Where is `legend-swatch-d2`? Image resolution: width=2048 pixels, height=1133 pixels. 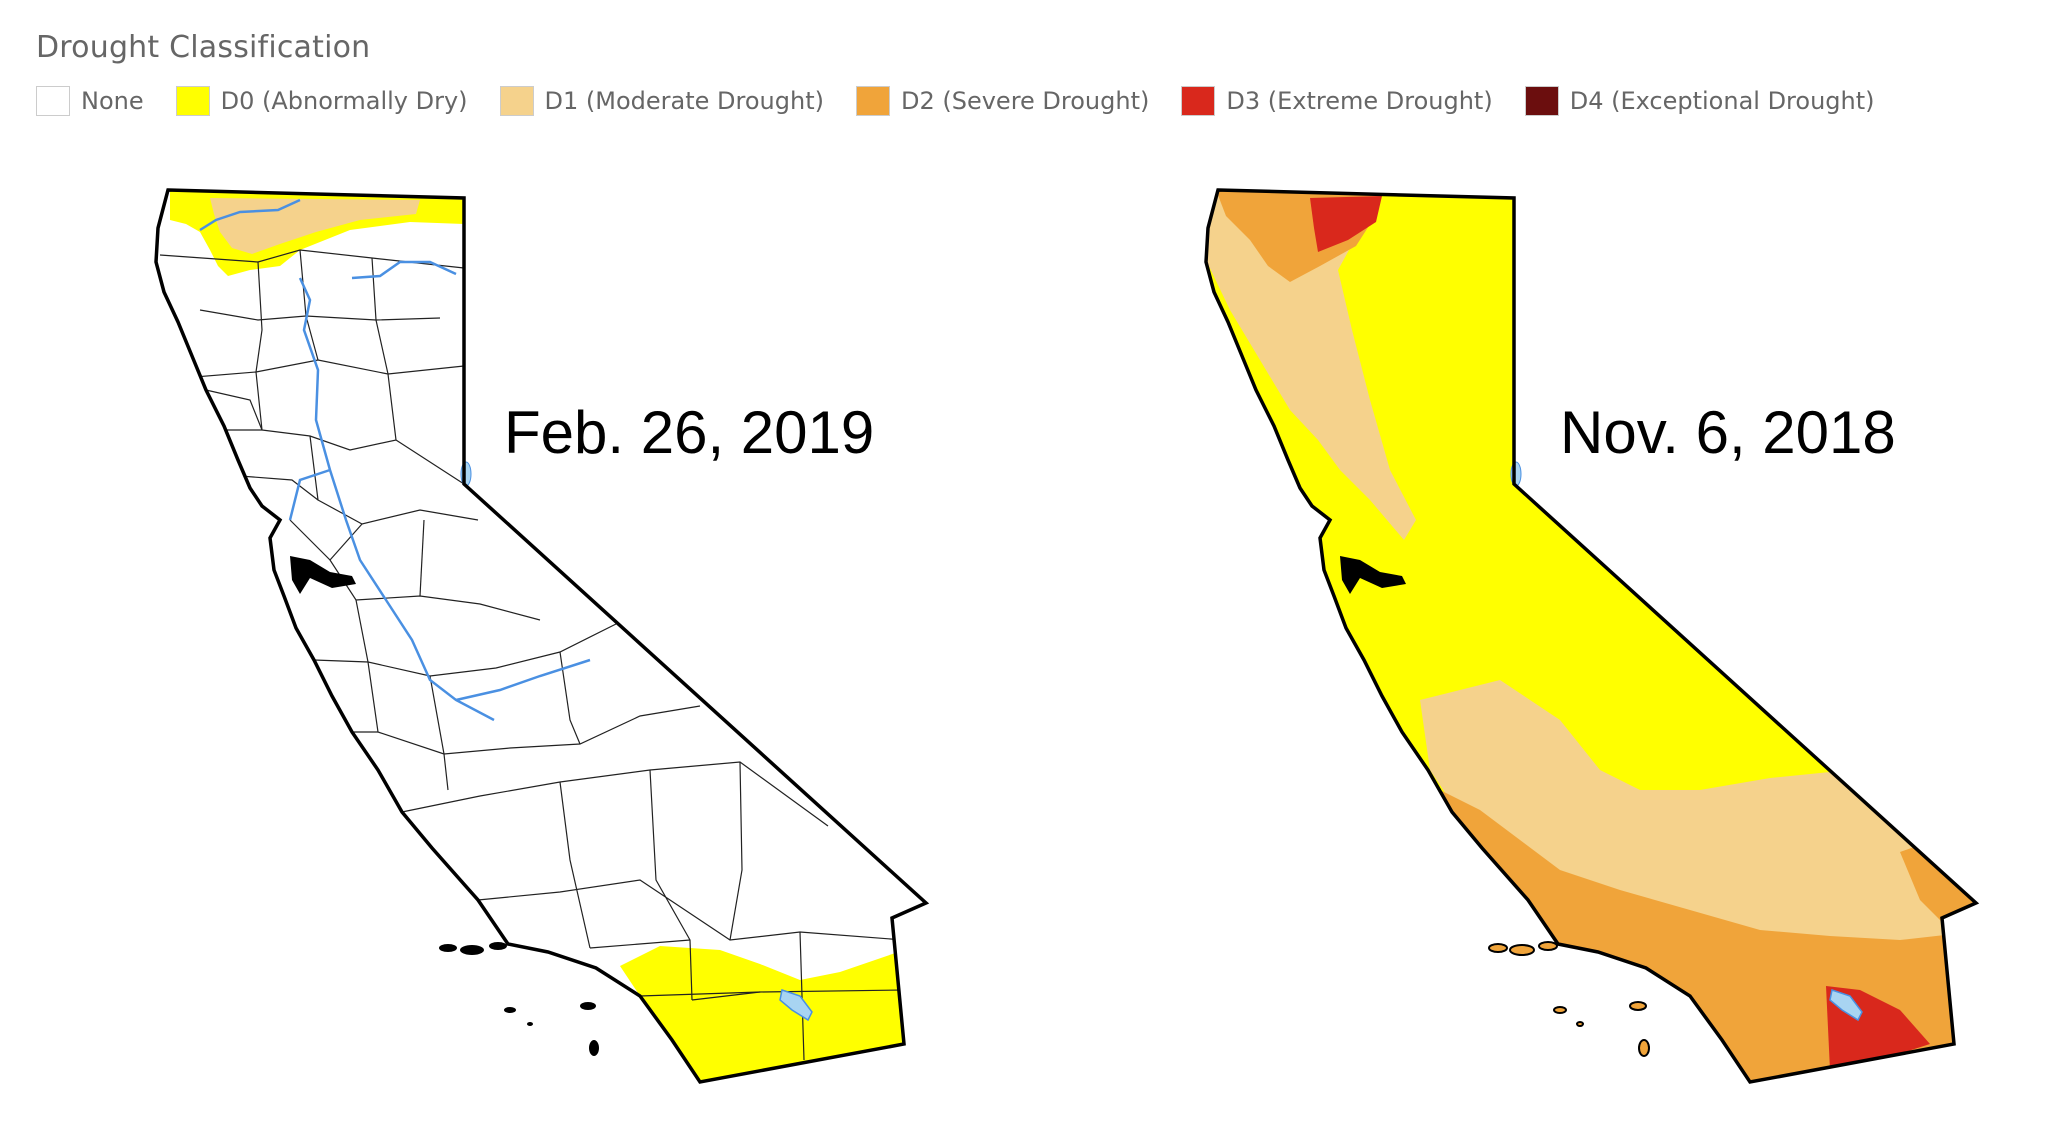 legend-swatch-d2 is located at coordinates (872, 101).